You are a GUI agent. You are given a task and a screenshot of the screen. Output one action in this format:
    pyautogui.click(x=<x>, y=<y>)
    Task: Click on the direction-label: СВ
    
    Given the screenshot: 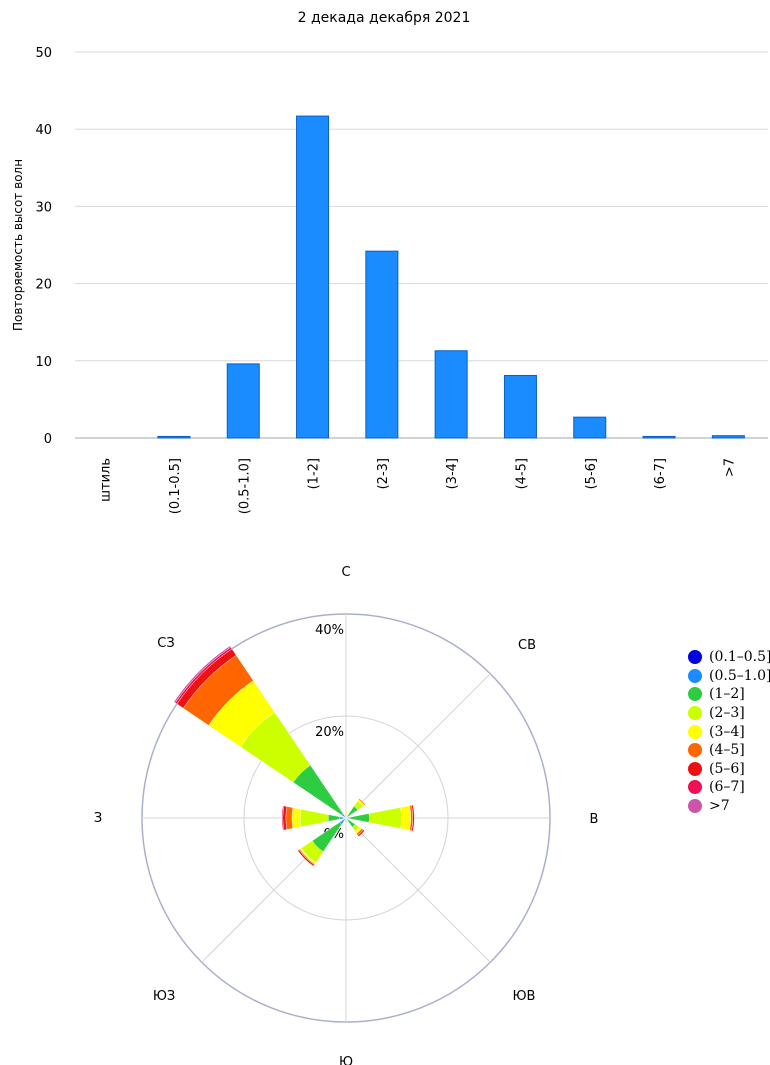 What is the action you would take?
    pyautogui.click(x=527, y=645)
    